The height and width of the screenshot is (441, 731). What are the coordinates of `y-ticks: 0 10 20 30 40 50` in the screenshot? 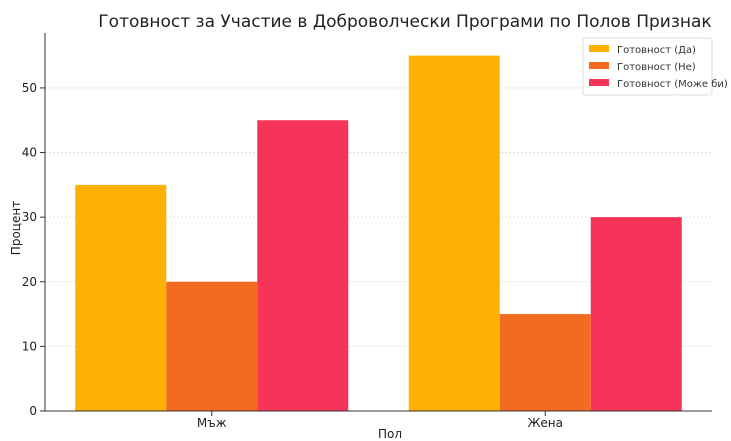 It's located at (33, 249).